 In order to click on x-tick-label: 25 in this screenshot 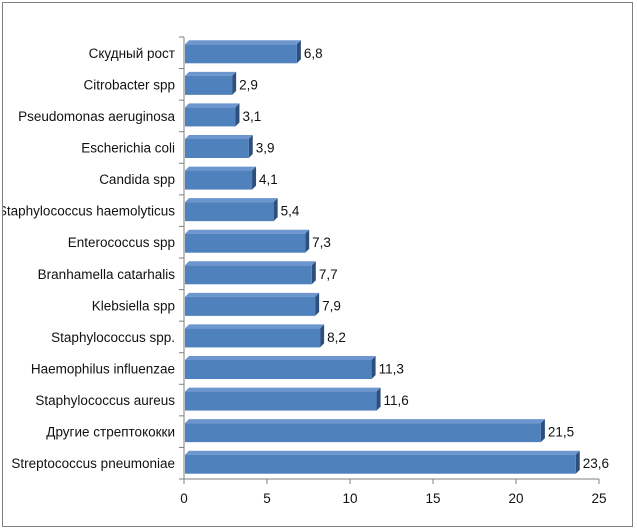, I will do `click(598, 498)`.